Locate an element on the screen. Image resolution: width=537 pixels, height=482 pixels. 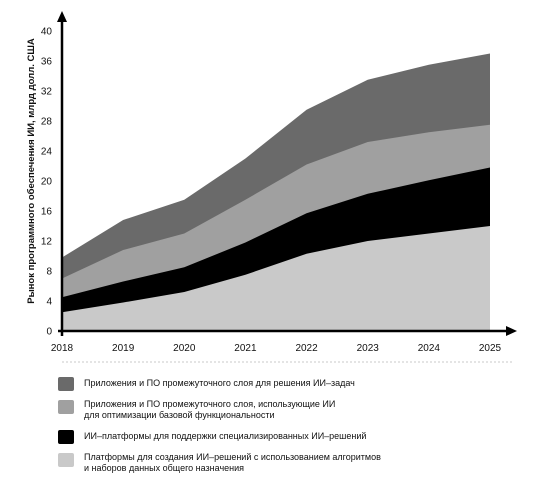
y-tick-label: 8 is located at coordinates (49, 272).